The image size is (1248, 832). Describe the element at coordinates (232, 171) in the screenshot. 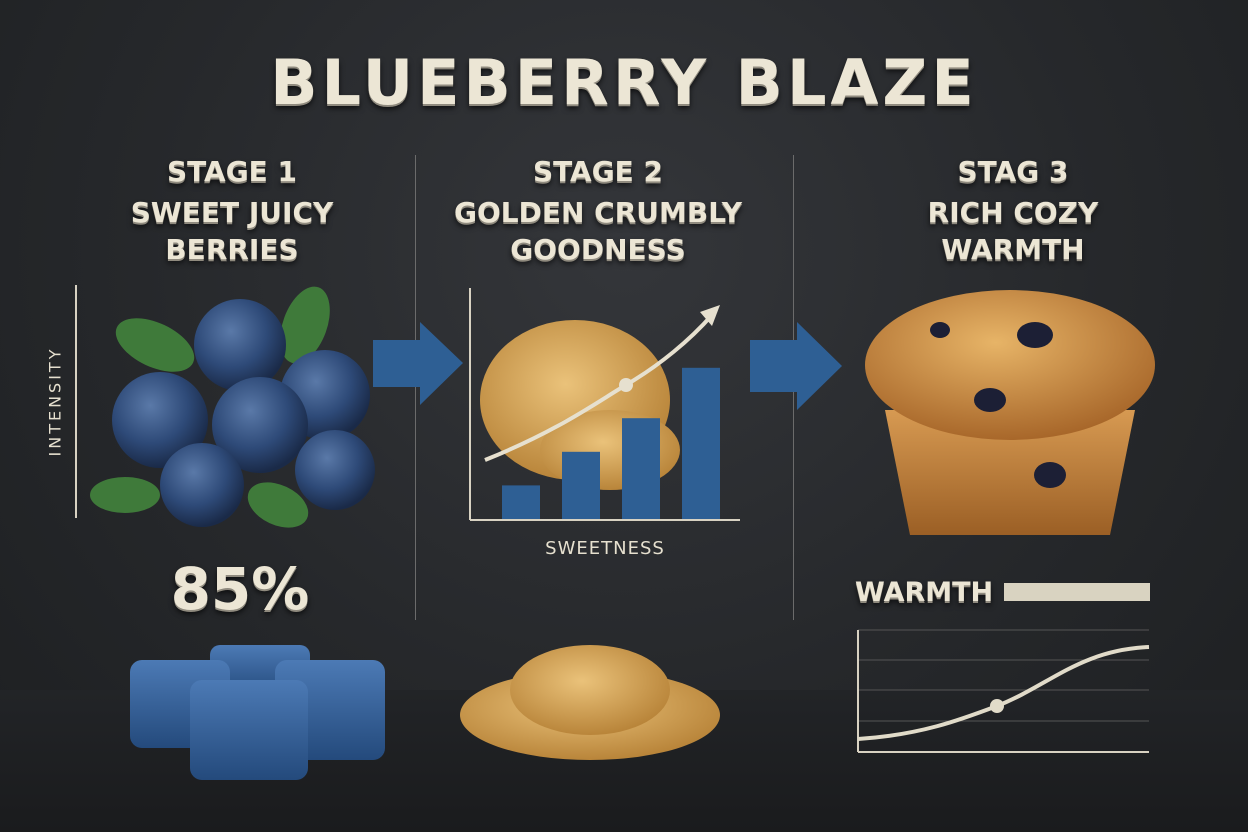

I see `stage-1-label: STAGE 1` at that location.